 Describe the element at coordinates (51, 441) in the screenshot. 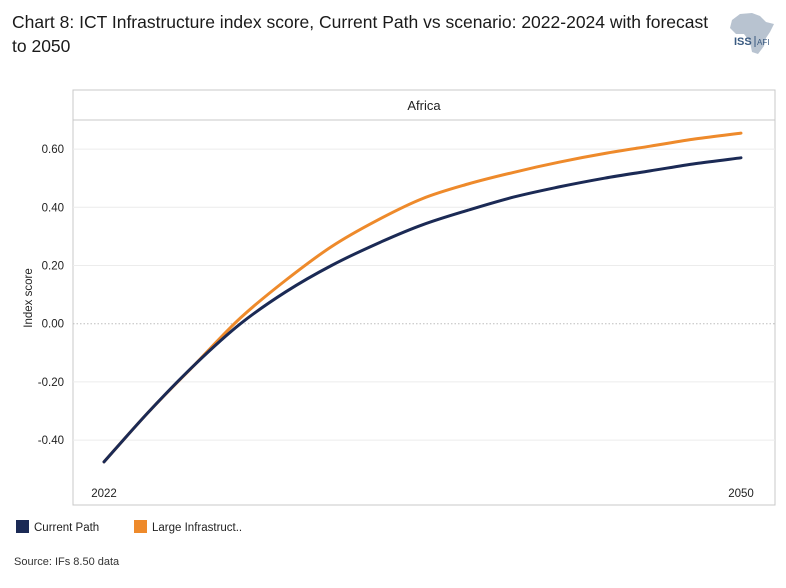

I see `y-tick-label: -0.40` at that location.